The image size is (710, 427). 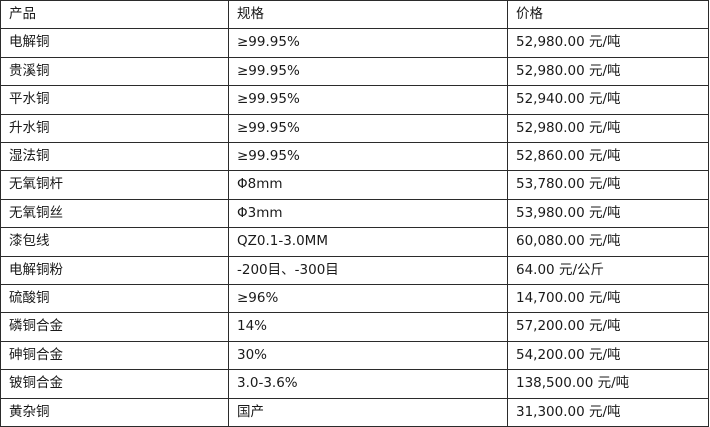 I want to click on cell-product: 硫酸铜, so click(x=114, y=299).